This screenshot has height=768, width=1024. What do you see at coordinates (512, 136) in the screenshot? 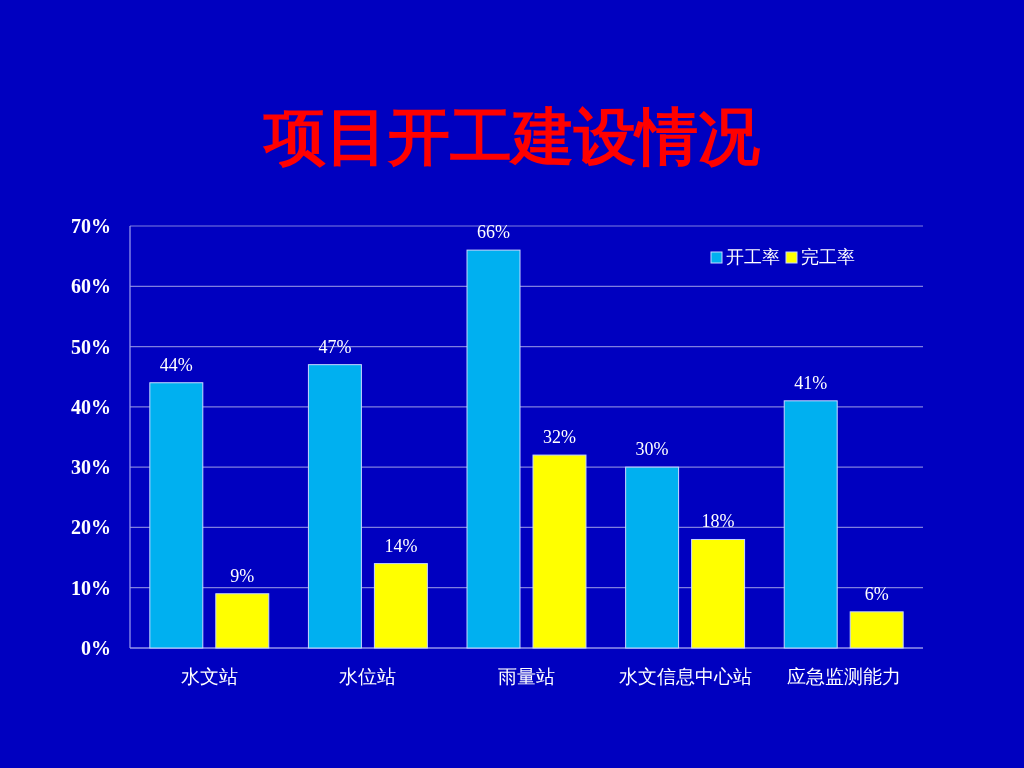
I see `title: 项目开工建设情况` at bounding box center [512, 136].